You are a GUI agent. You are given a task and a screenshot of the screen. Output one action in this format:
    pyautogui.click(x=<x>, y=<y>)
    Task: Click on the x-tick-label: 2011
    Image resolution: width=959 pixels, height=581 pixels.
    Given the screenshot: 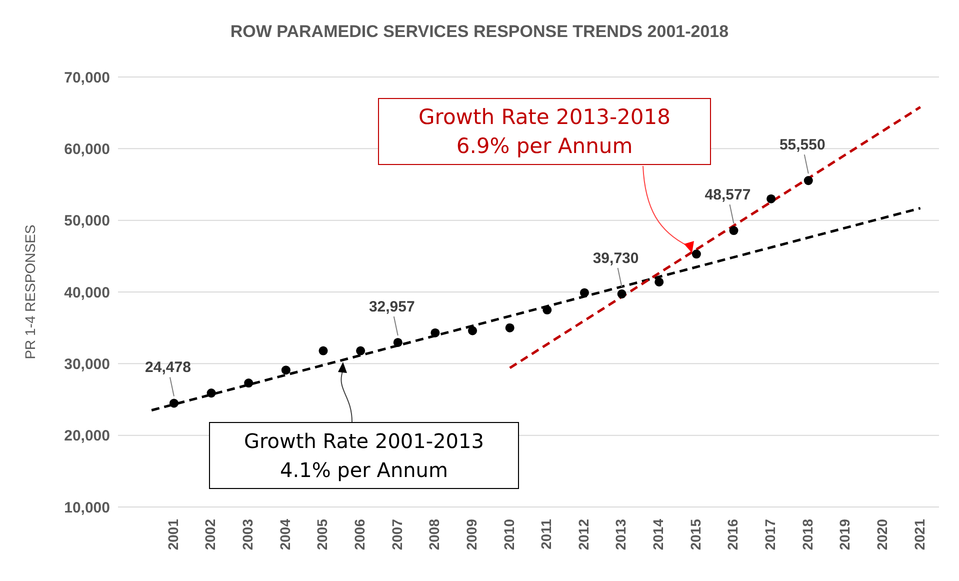 What is the action you would take?
    pyautogui.click(x=546, y=534)
    